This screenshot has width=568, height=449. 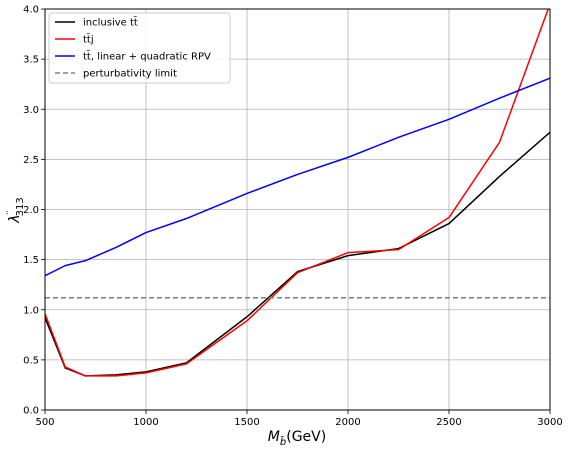 What do you see at coordinates (347, 422) in the screenshot?
I see `x-tick-label: 2000` at bounding box center [347, 422].